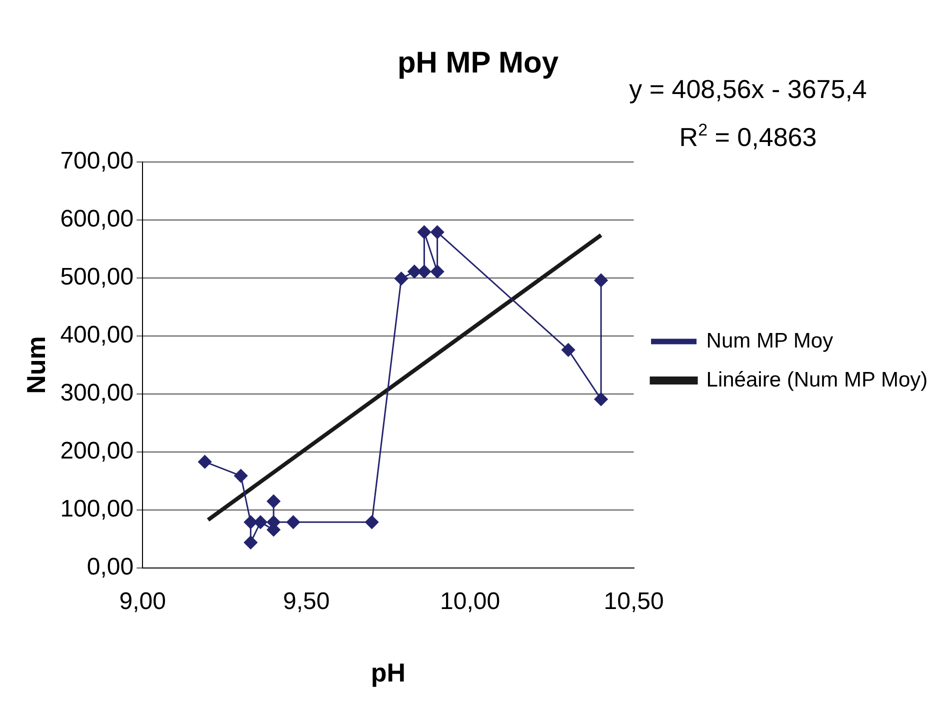  What do you see at coordinates (97, 451) in the screenshot?
I see `y-tick-label: 200,00` at bounding box center [97, 451].